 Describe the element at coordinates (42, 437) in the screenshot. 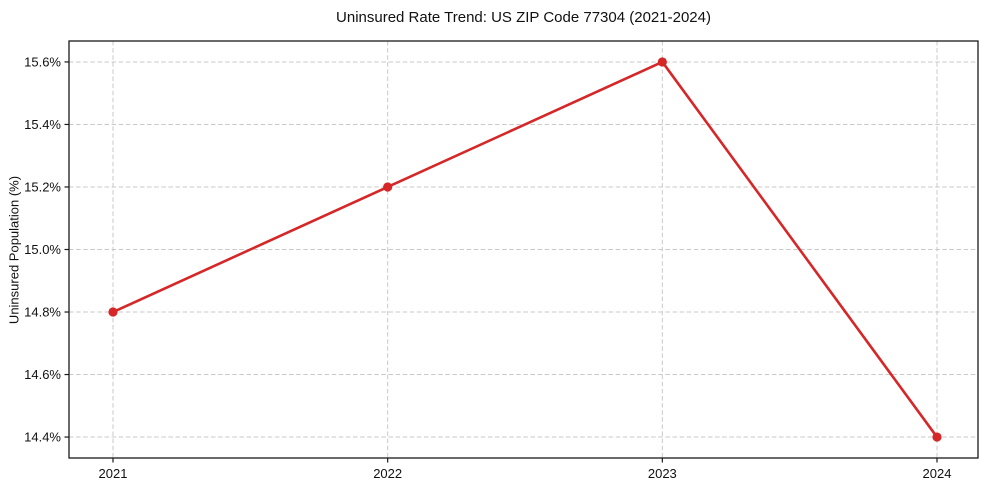

I see `y-tick-label: 14.4%` at that location.